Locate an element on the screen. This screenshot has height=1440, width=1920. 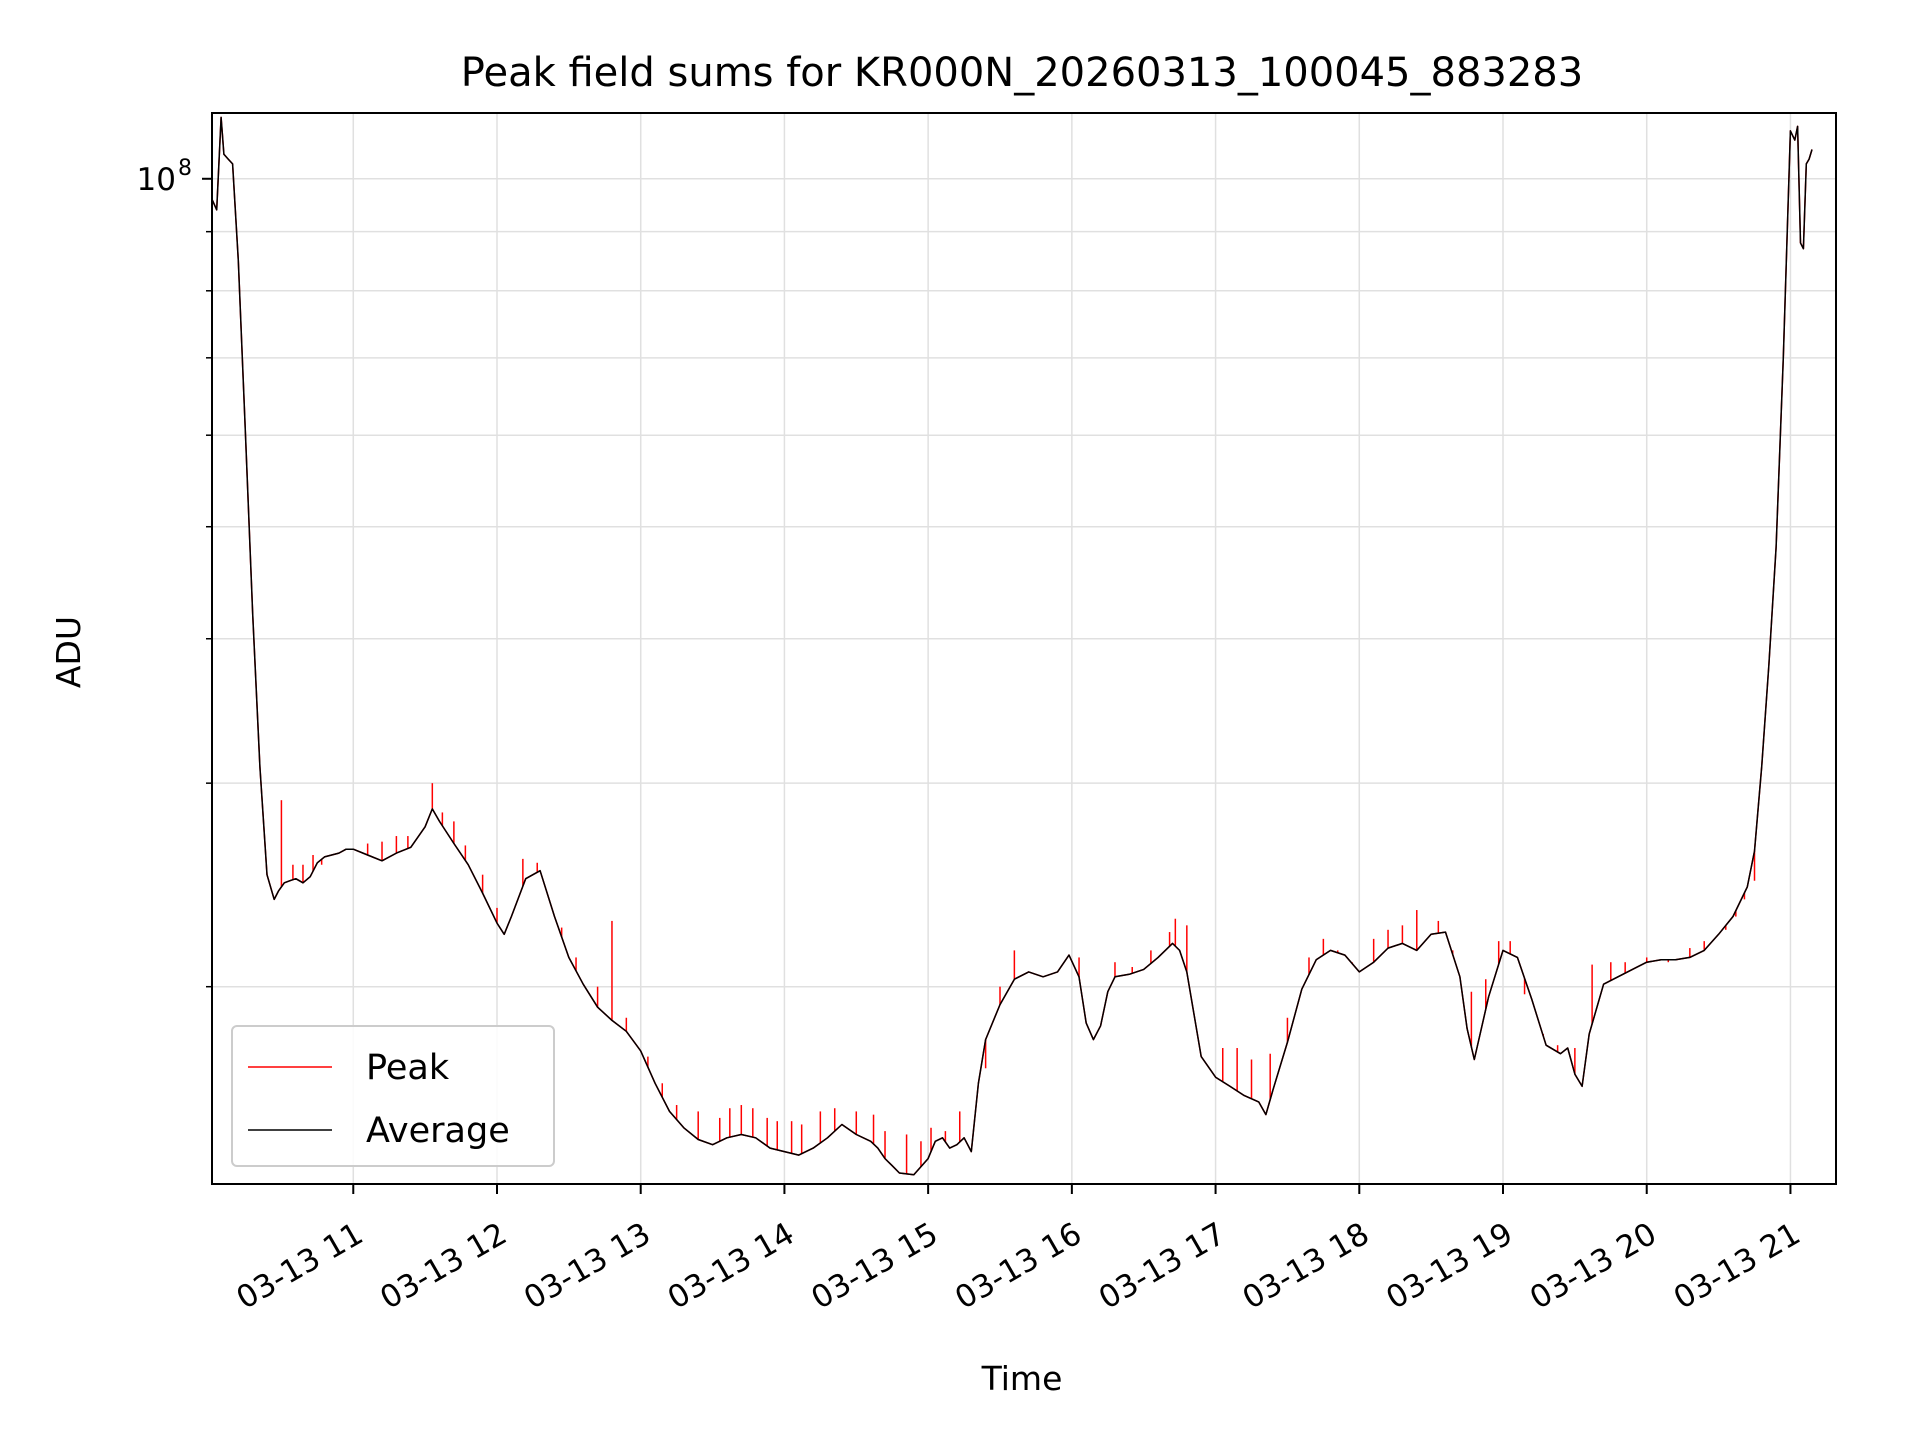
legend-label-peak: Peak is located at coordinates (408, 1068).